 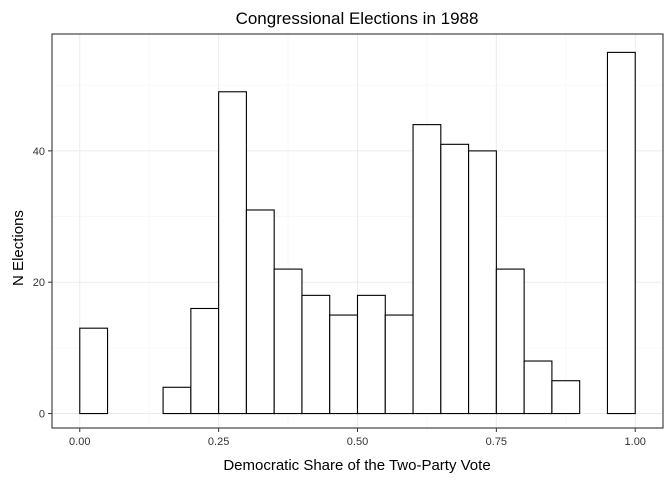 I want to click on x-tick-label: 0.50, so click(x=357, y=442).